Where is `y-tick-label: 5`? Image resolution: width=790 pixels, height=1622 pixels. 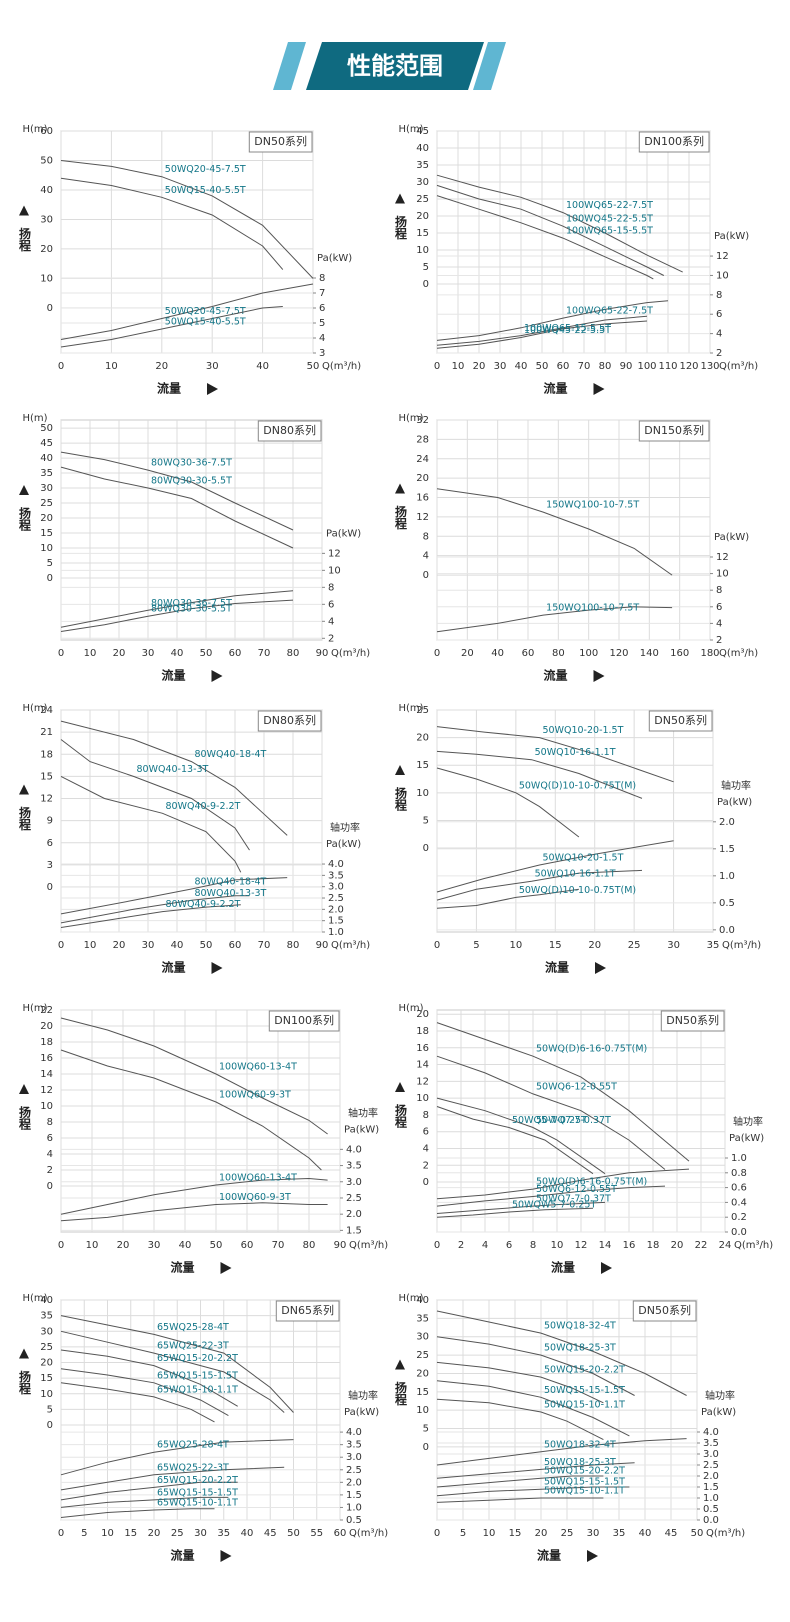 y-tick-label: 5 is located at coordinates (426, 820).